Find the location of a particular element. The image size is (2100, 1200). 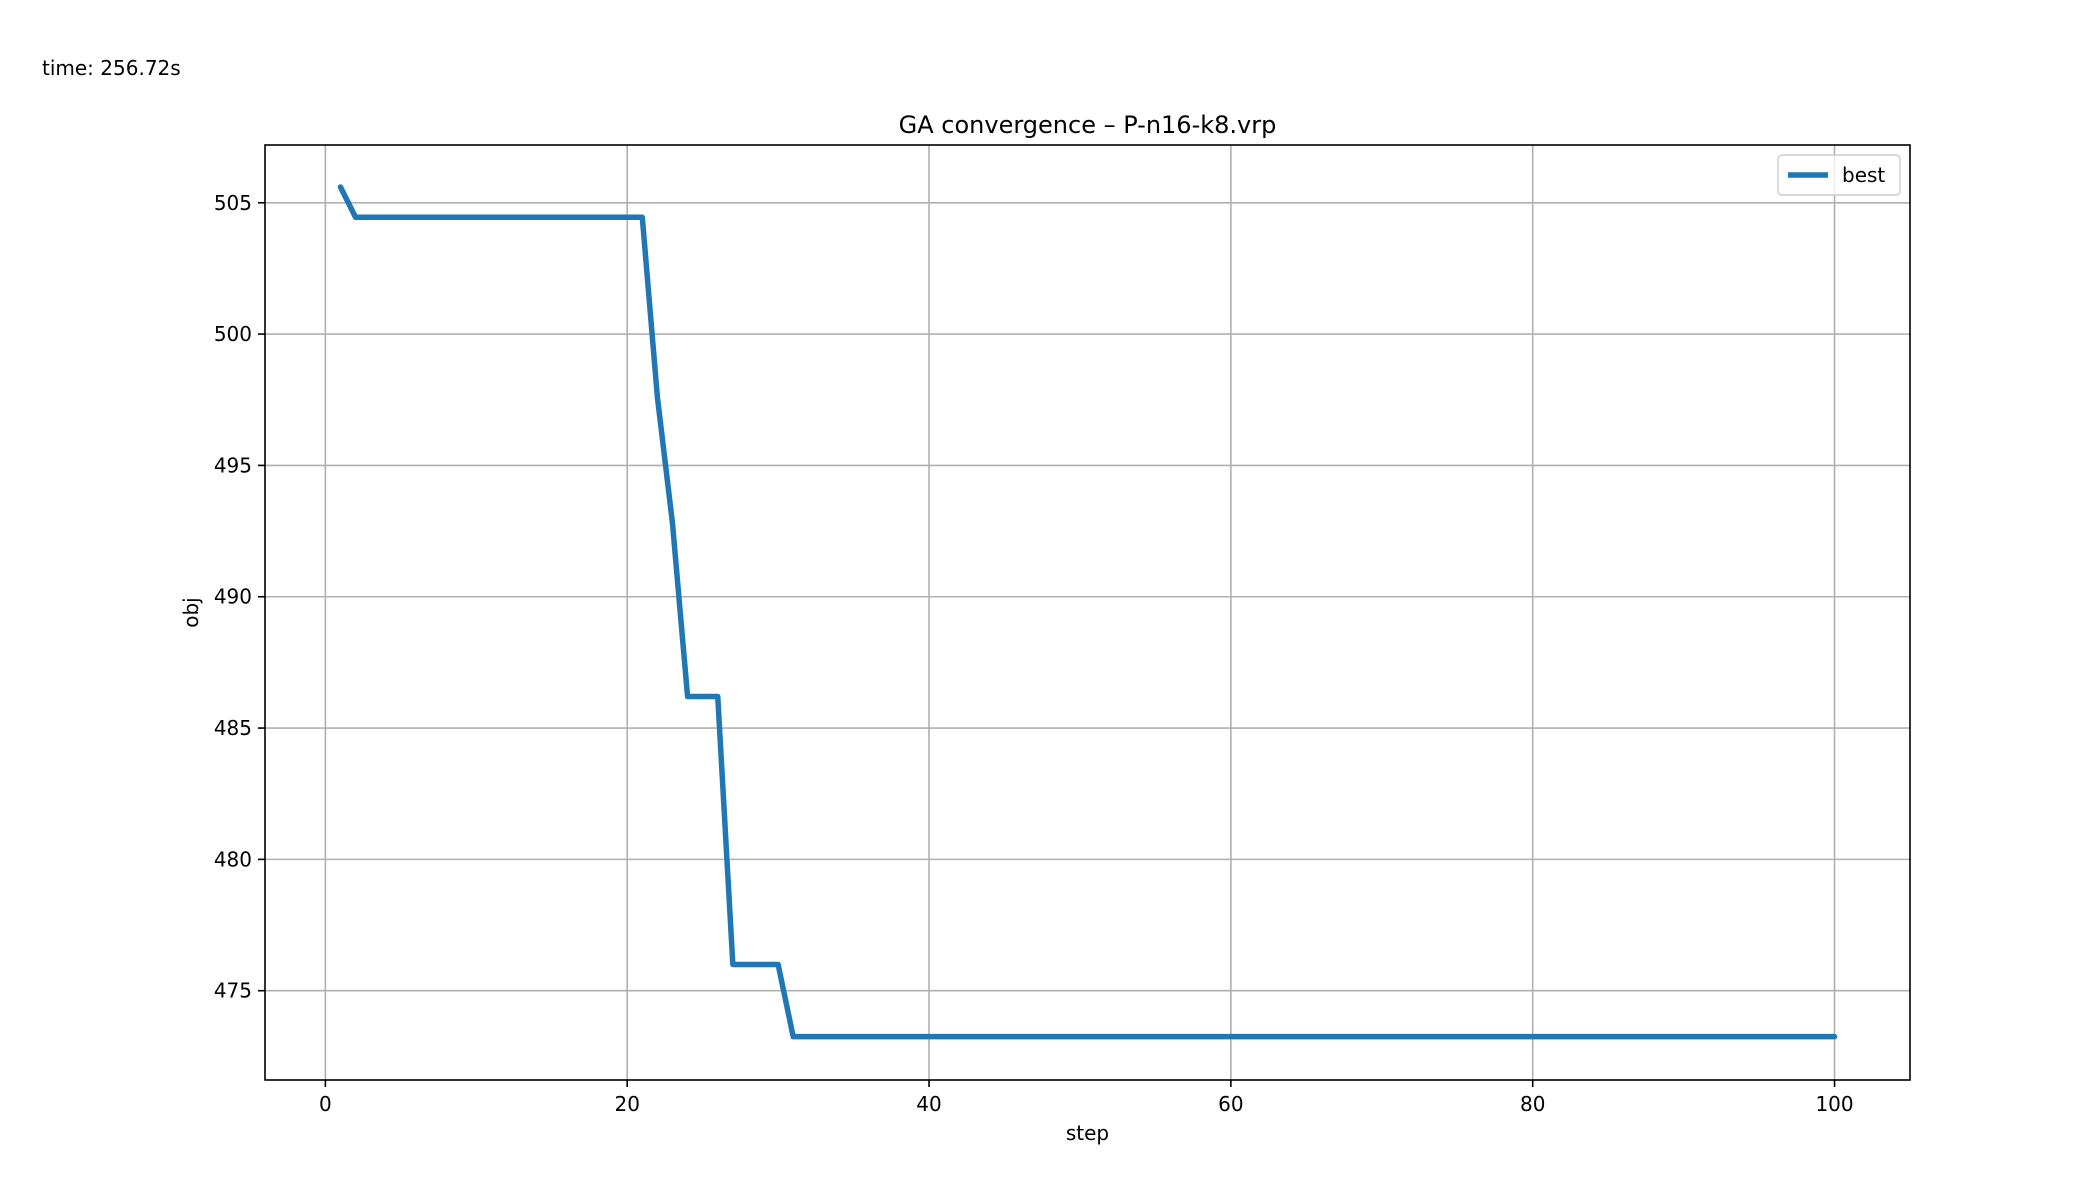

legend-box is located at coordinates (1839, 175).